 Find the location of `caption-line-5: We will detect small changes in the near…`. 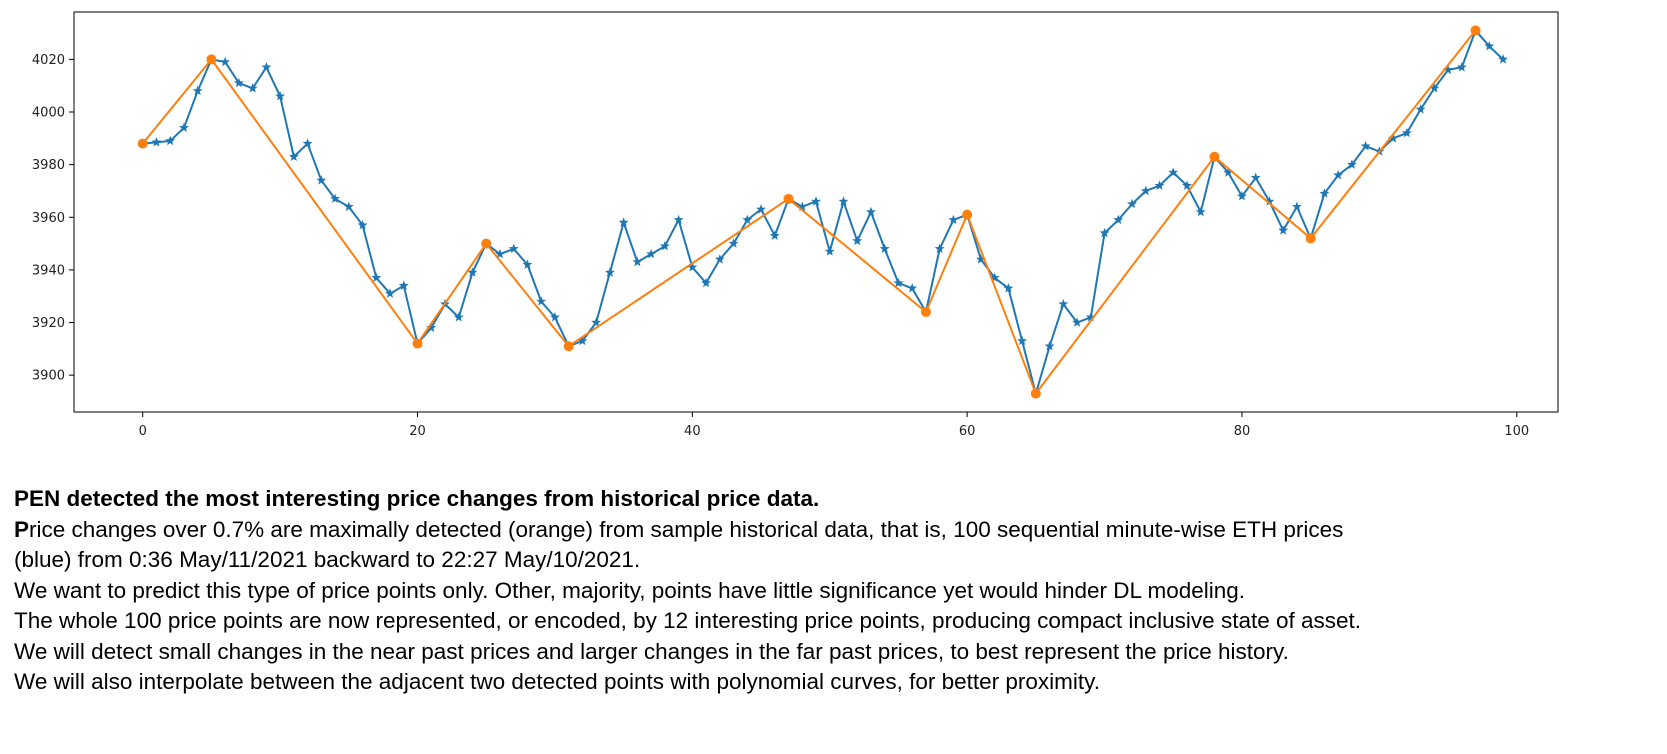

caption-line-5: We will detect small changes in the near… is located at coordinates (651, 651).